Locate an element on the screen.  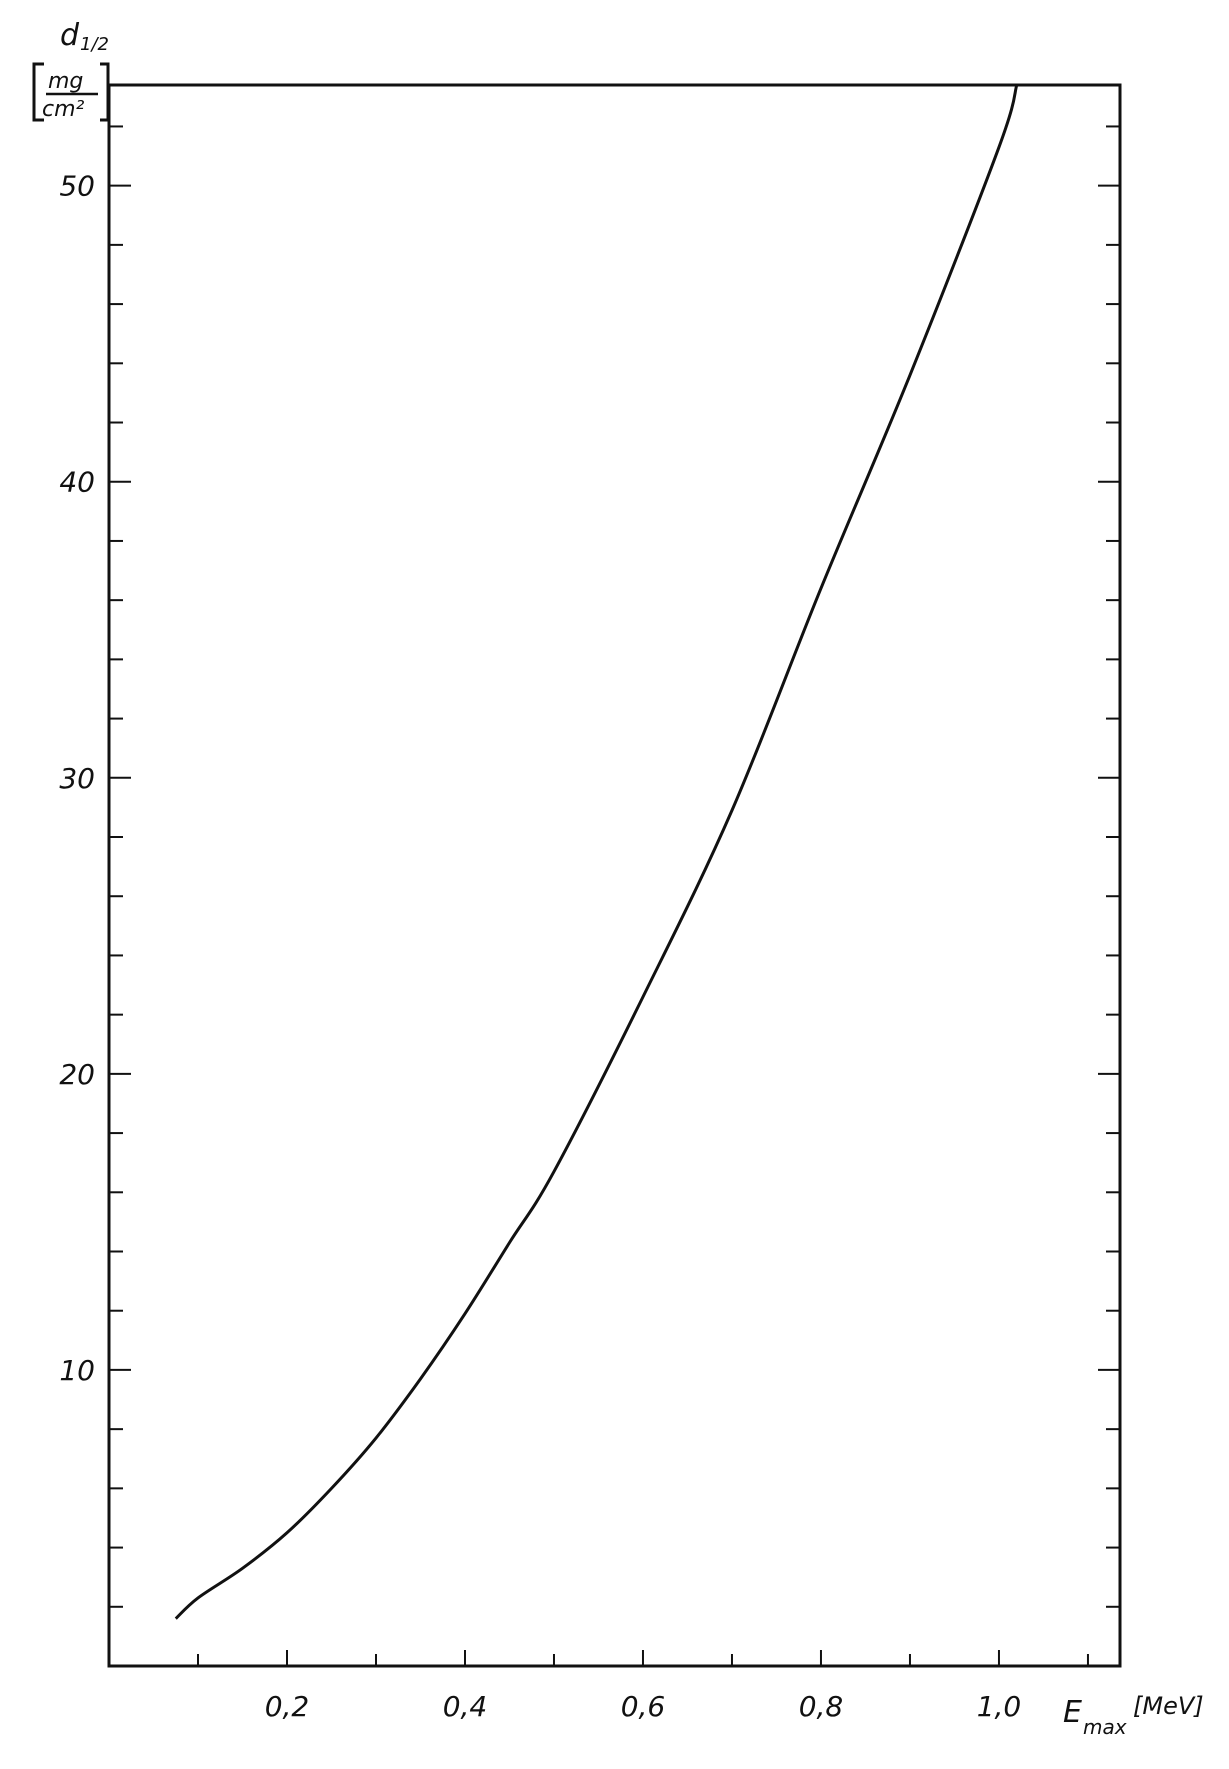
x-tick-label: 0,8 is located at coordinates (821, 1706).